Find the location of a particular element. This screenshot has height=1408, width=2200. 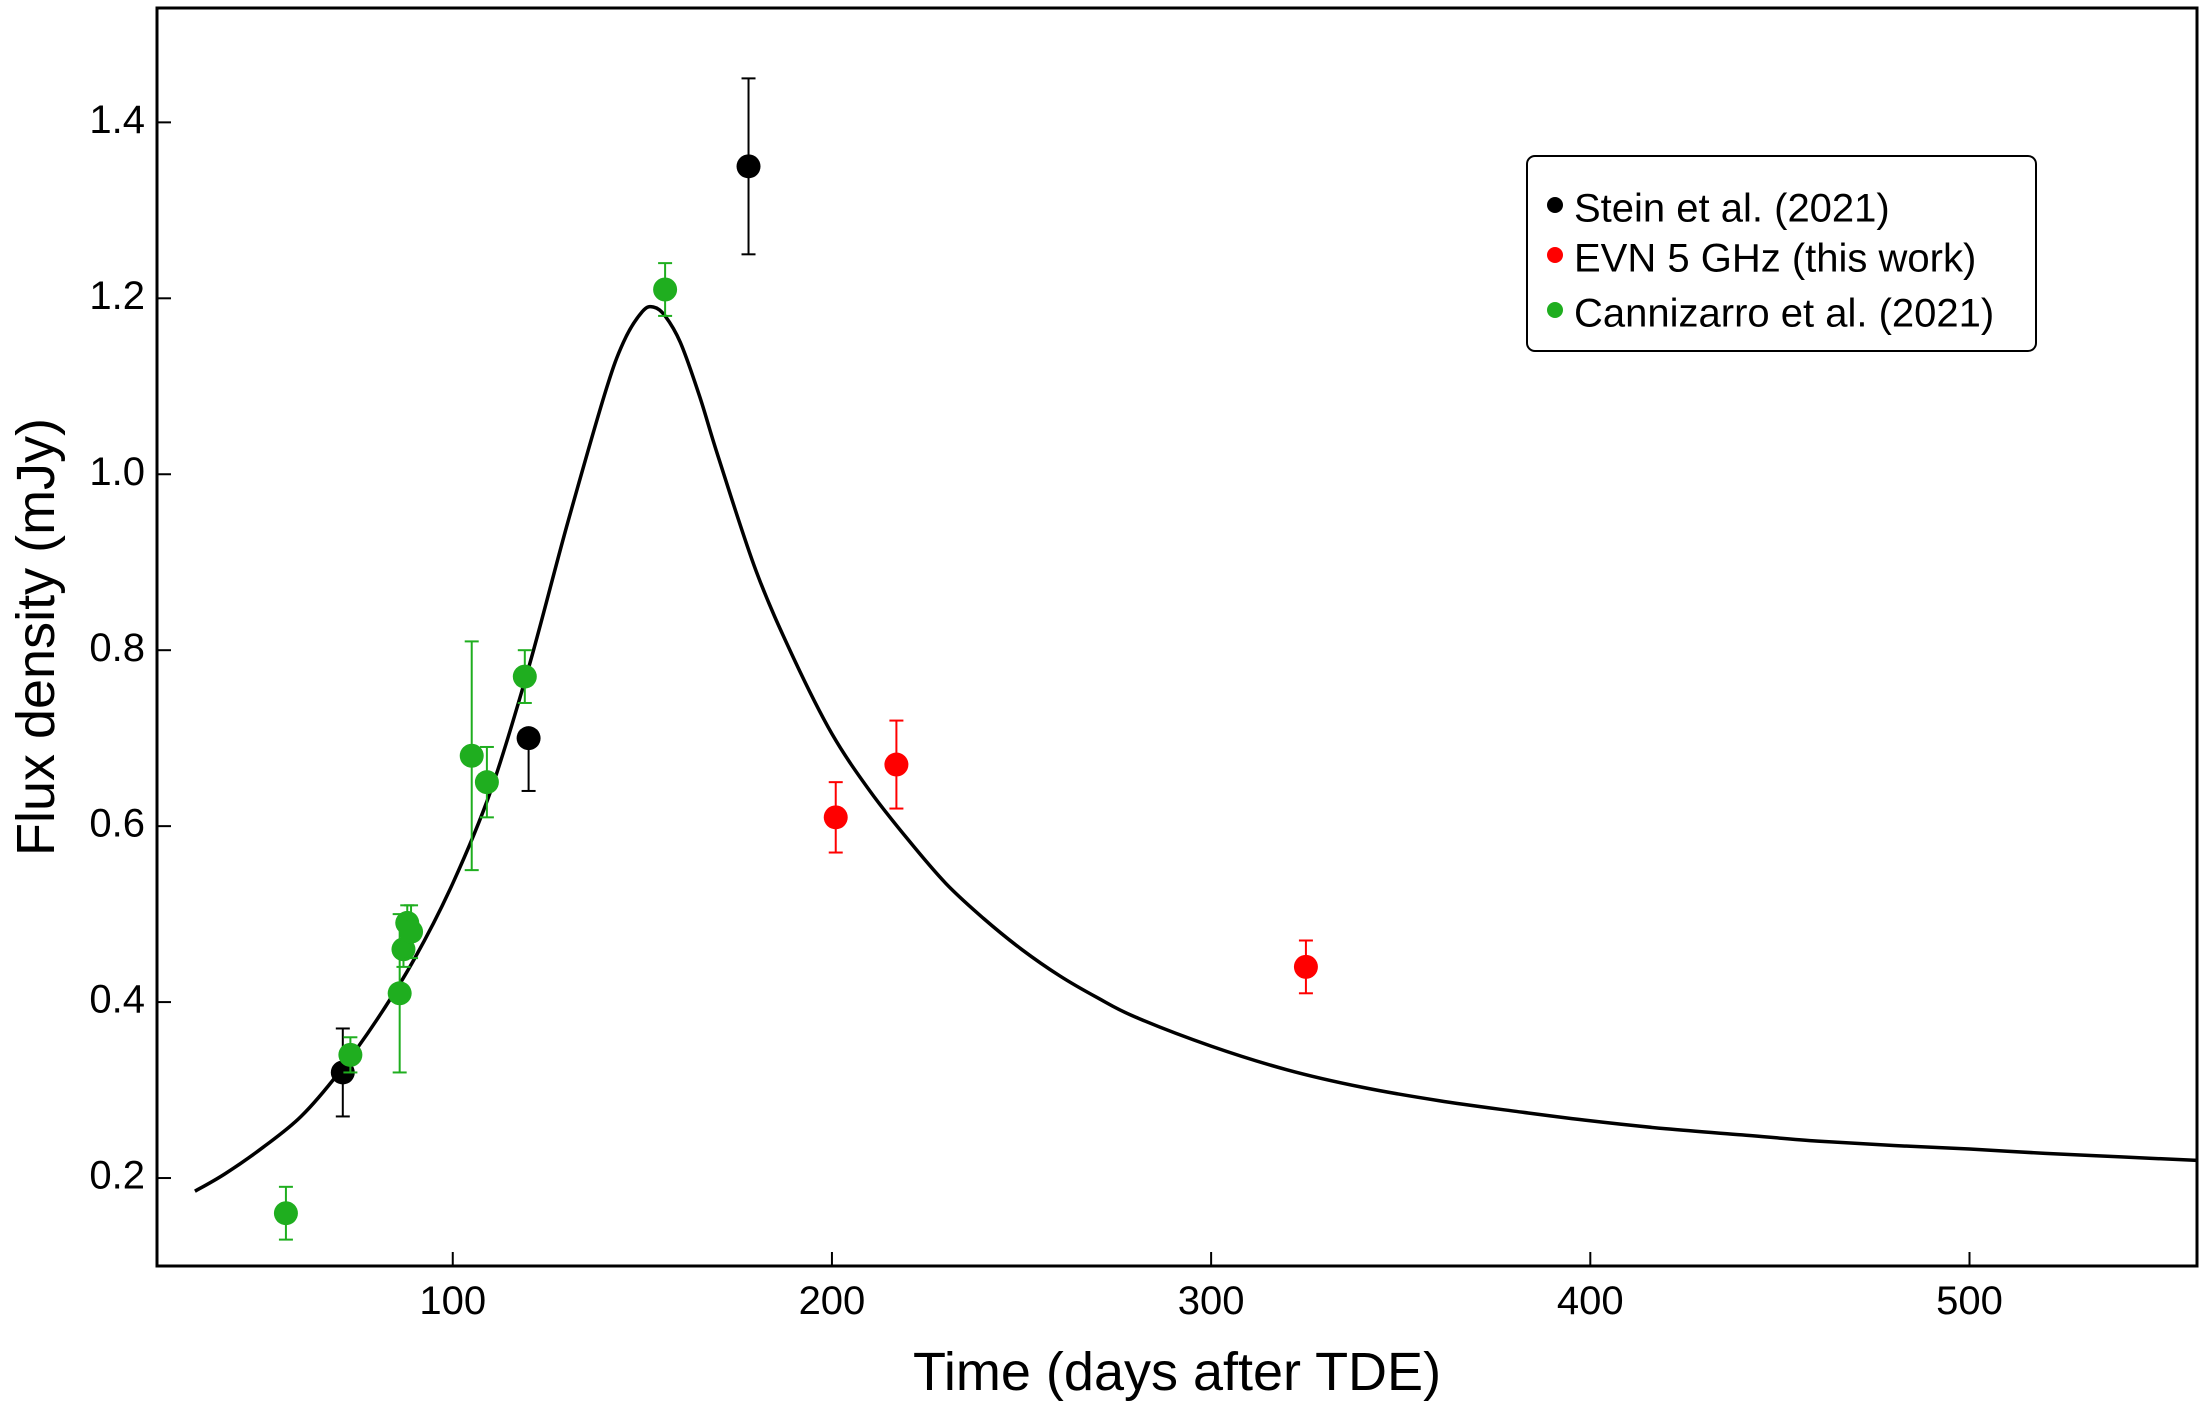

legend-marker-stein is located at coordinates (1555, 205).